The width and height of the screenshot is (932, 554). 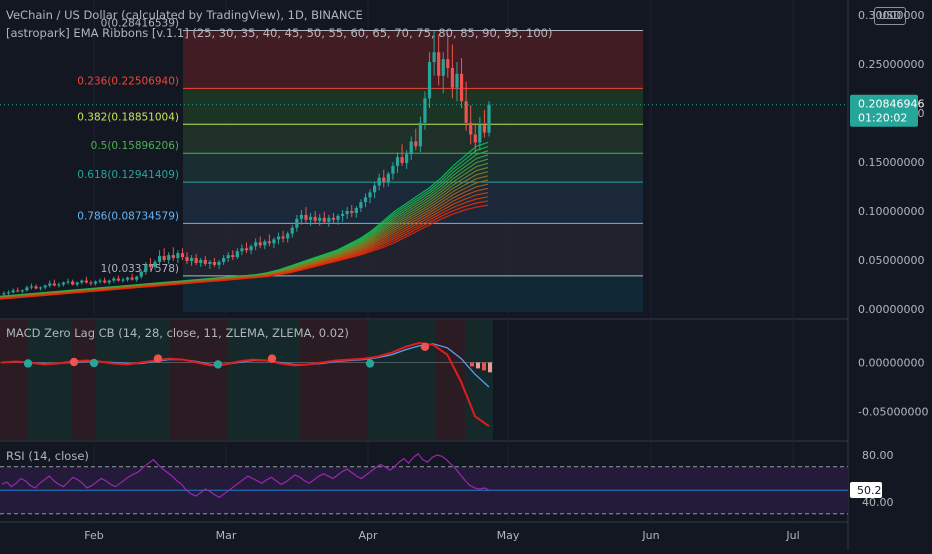 I want to click on fib-level-label: 0.382(0.18851004), so click(x=128, y=117).